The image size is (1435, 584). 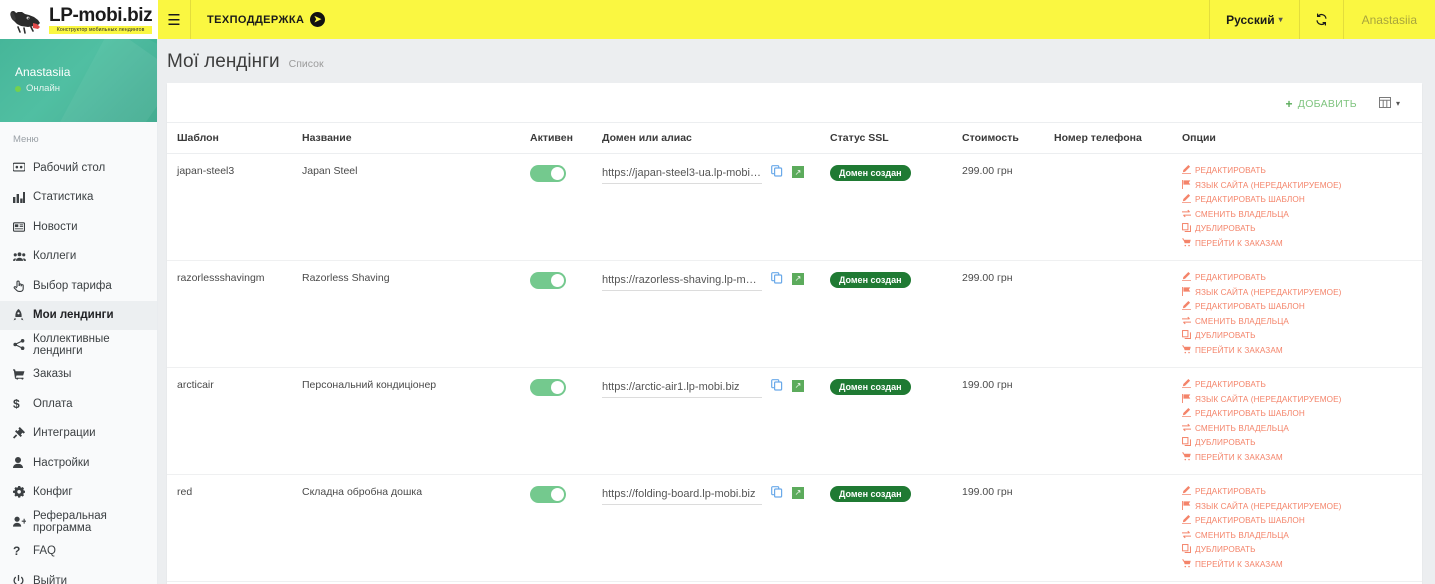 What do you see at coordinates (78, 198) in the screenshot?
I see `sidebar-item-statistics: Статистика` at bounding box center [78, 198].